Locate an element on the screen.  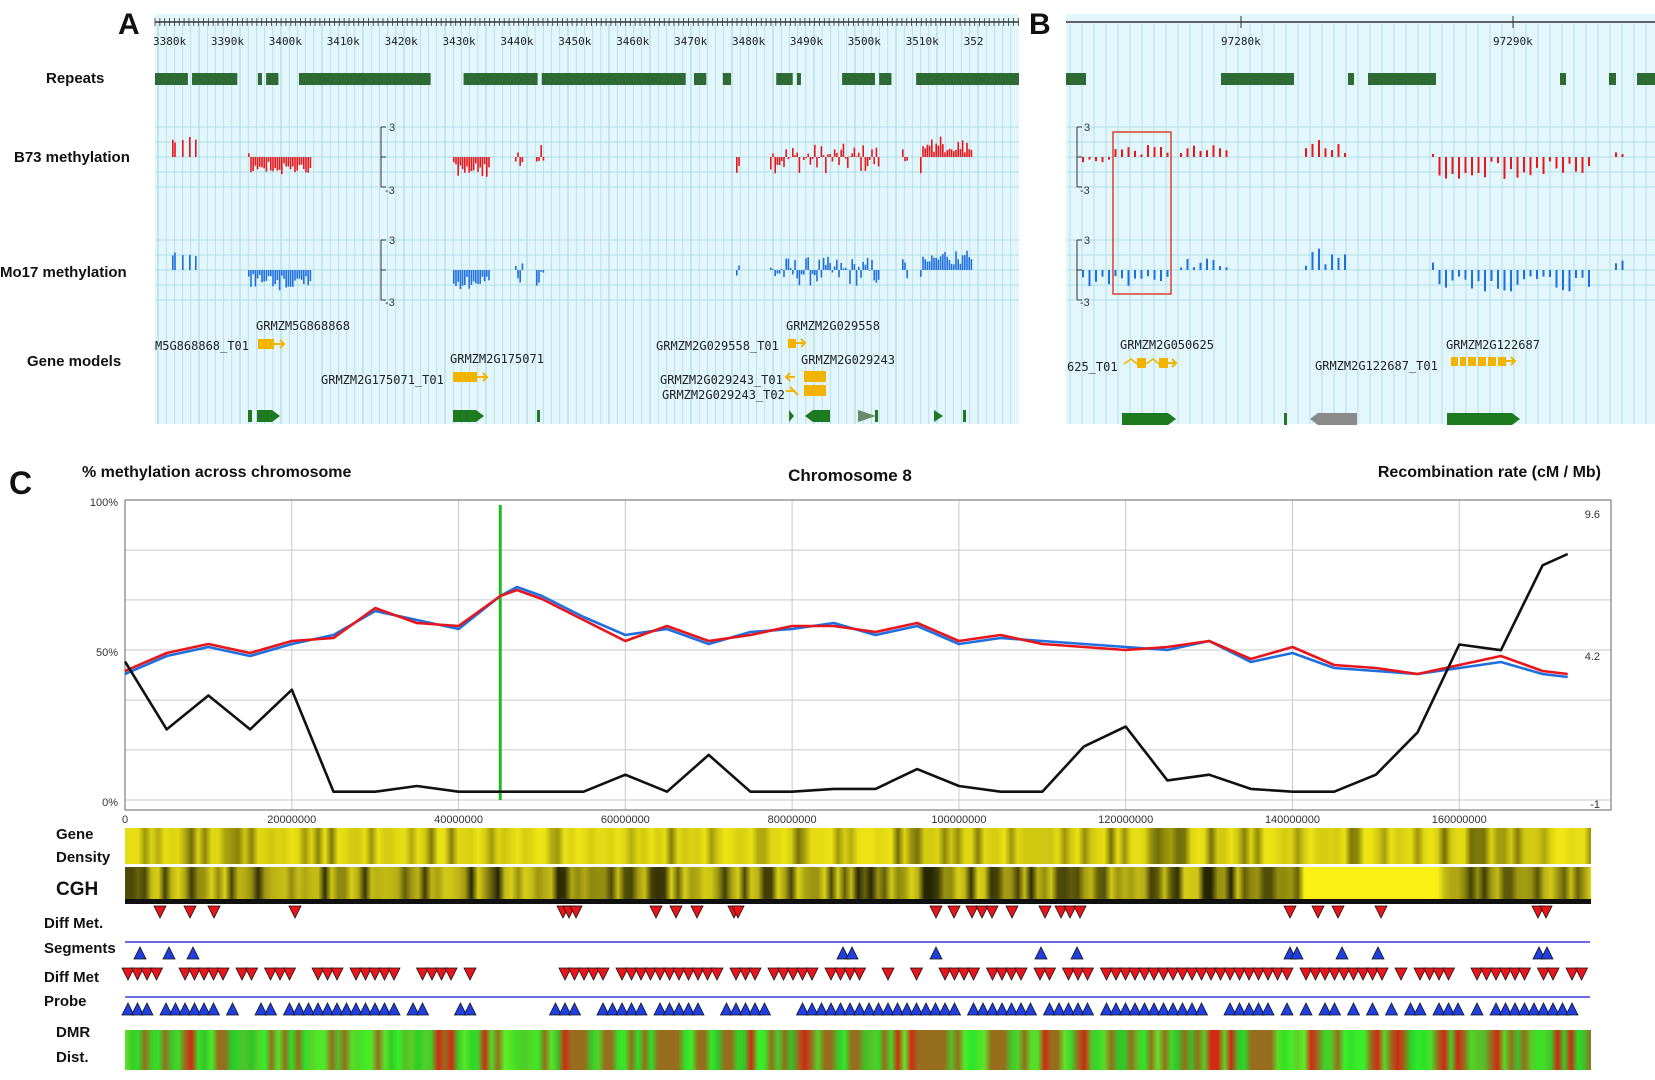
y-left-tick-labels: 100% 50% 0% is located at coordinates (104, 653).